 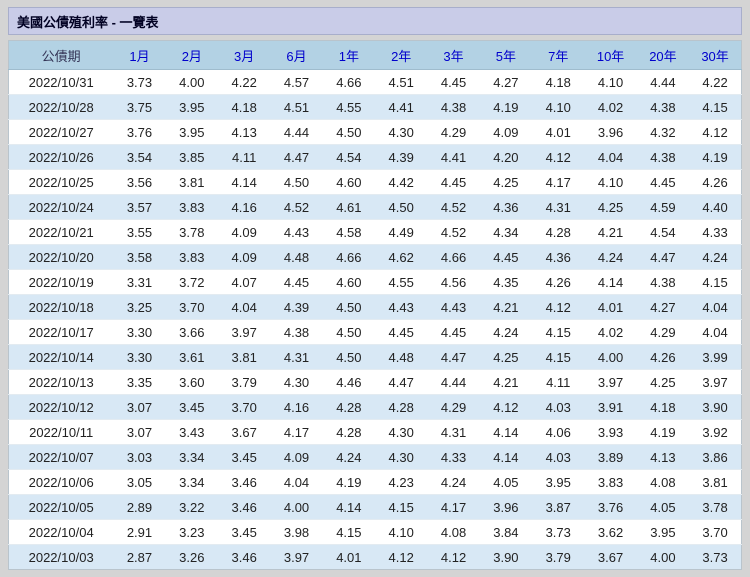 I want to click on yield-value-cell: 4.14, so click(x=244, y=182).